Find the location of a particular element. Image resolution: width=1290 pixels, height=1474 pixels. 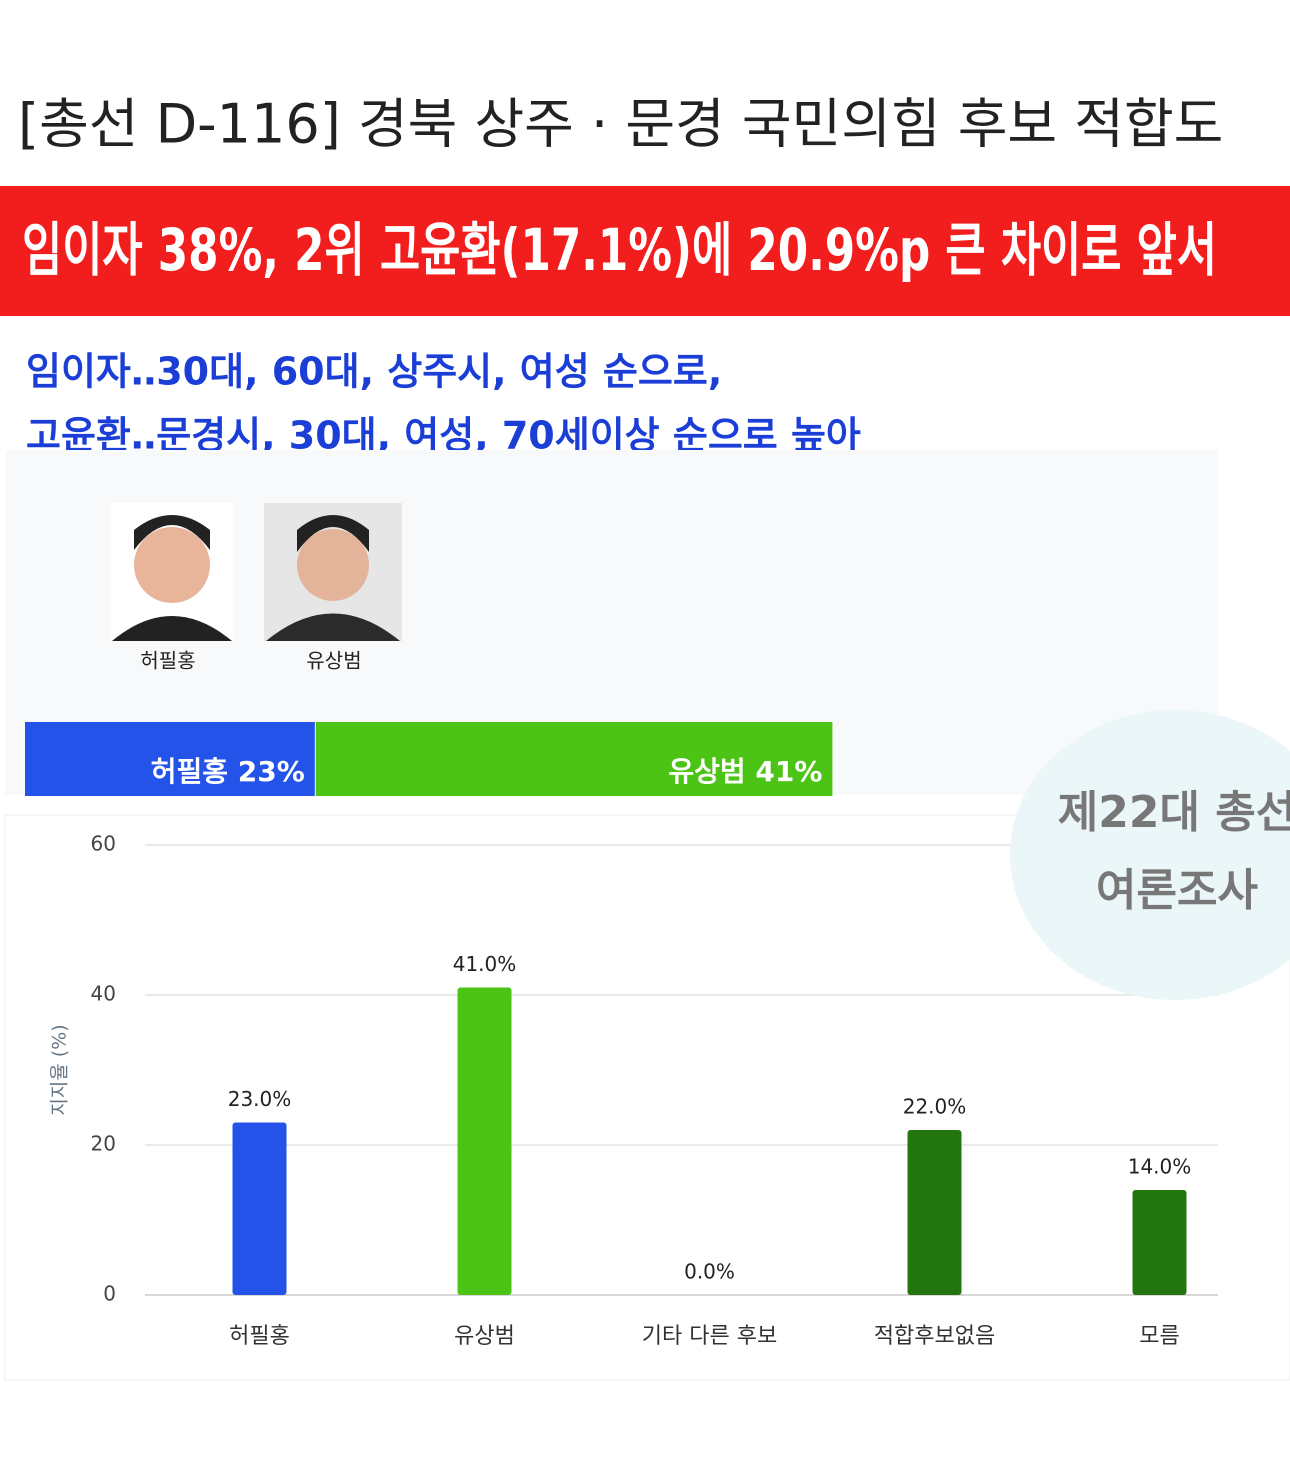

data-label: 41.0% is located at coordinates (485, 964).